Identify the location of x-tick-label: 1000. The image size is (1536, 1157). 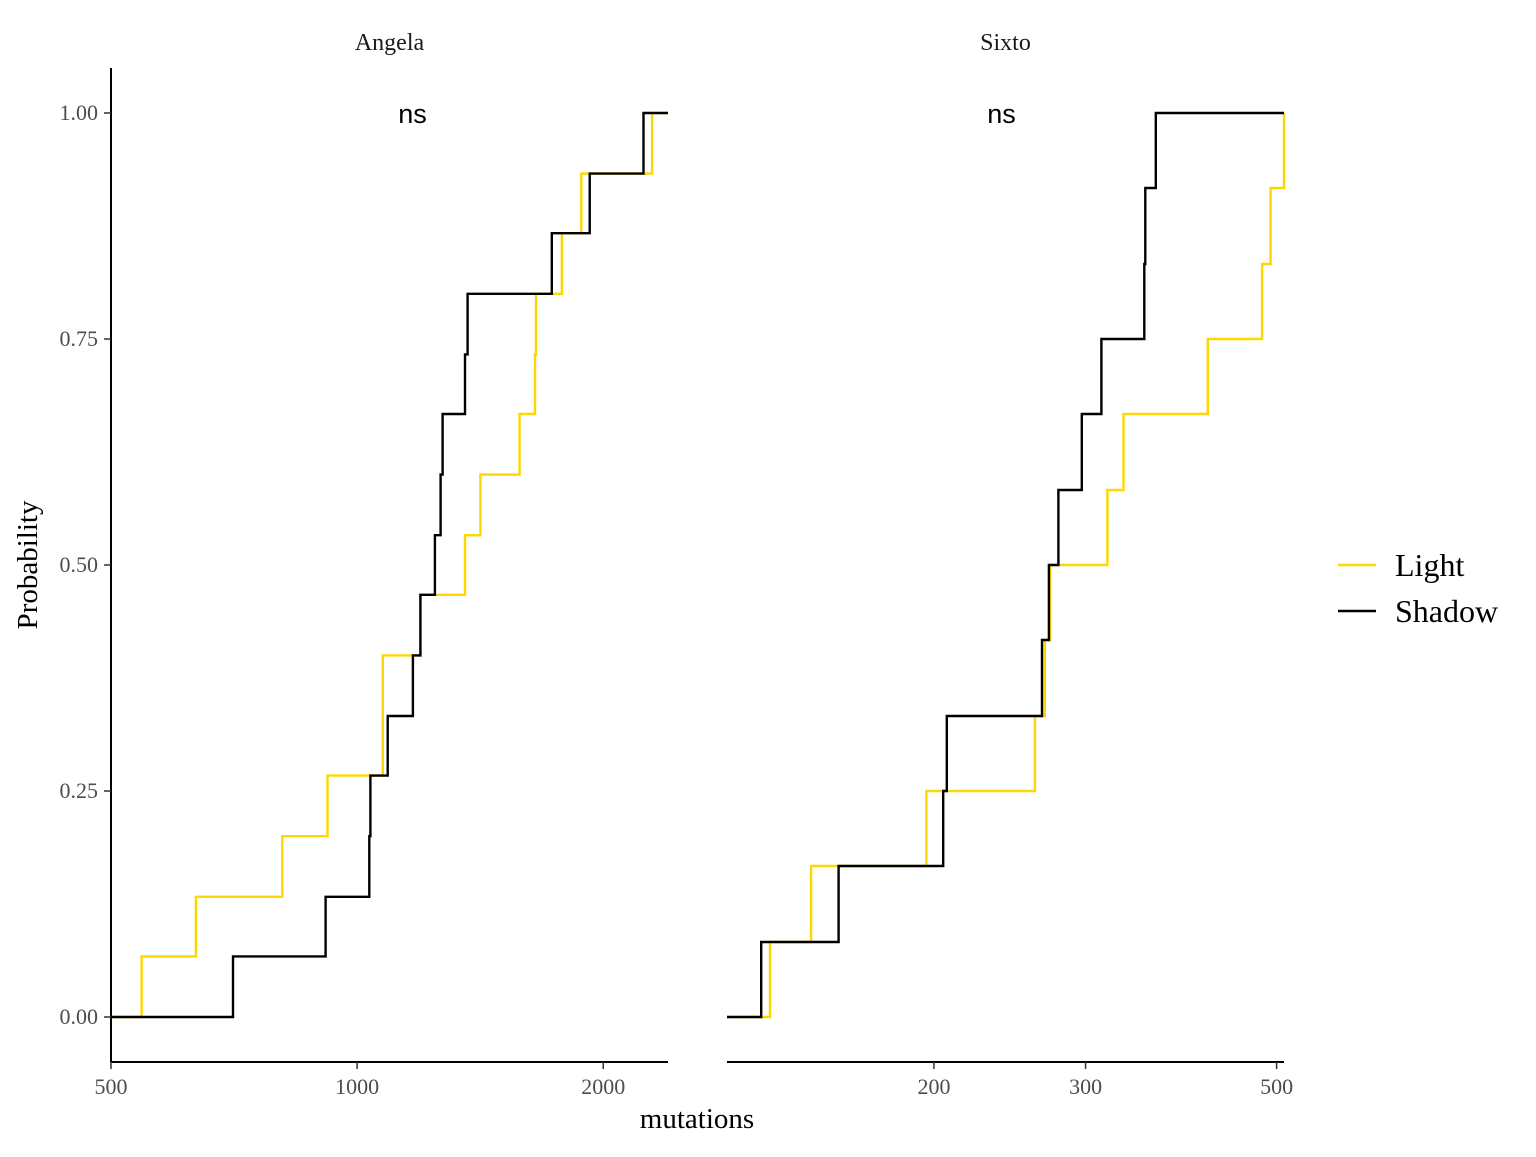
(357, 1086).